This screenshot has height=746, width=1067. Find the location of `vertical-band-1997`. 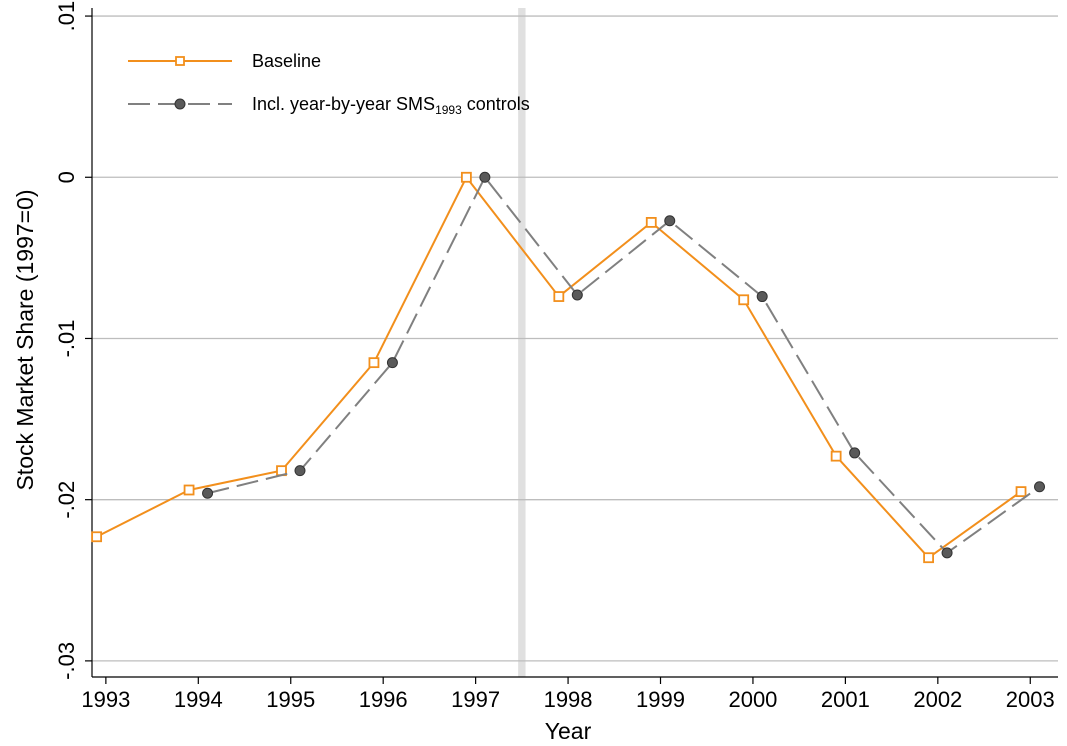

vertical-band-1997 is located at coordinates (522, 342).